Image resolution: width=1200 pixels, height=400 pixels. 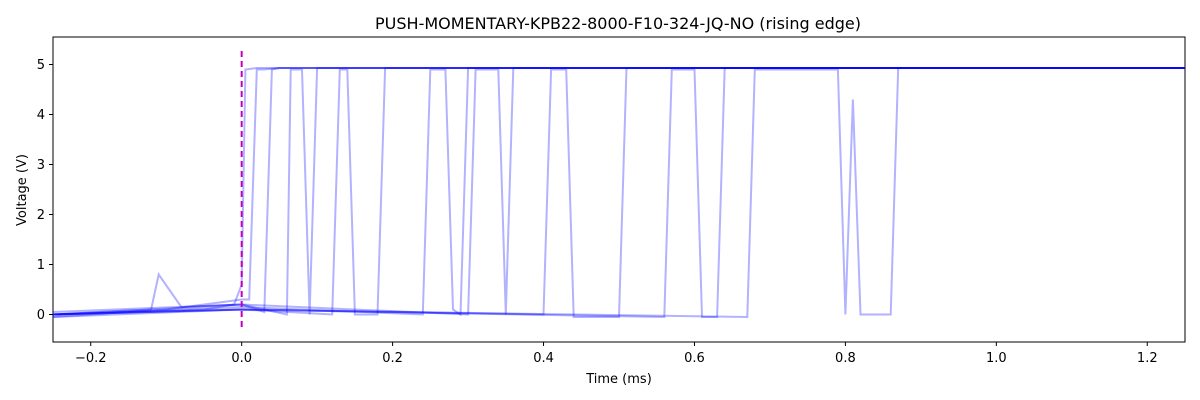 What do you see at coordinates (694, 358) in the screenshot?
I see `x-tick-label: 0.6` at bounding box center [694, 358].